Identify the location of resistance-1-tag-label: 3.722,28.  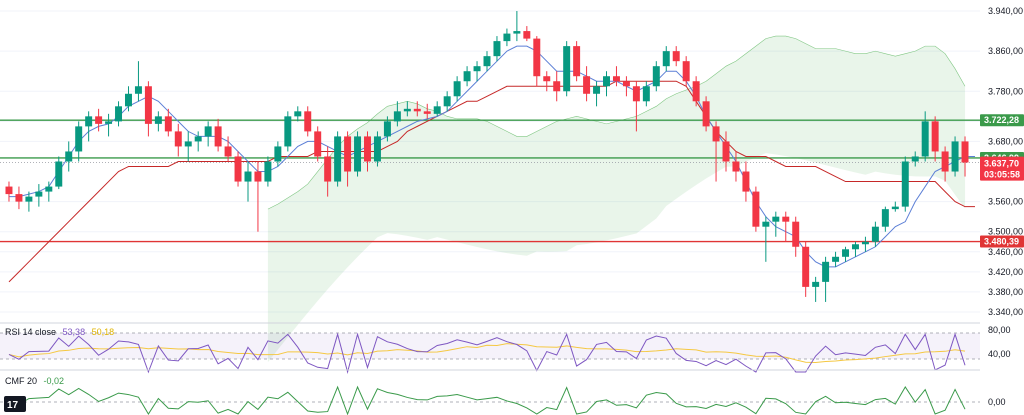
(1001, 120).